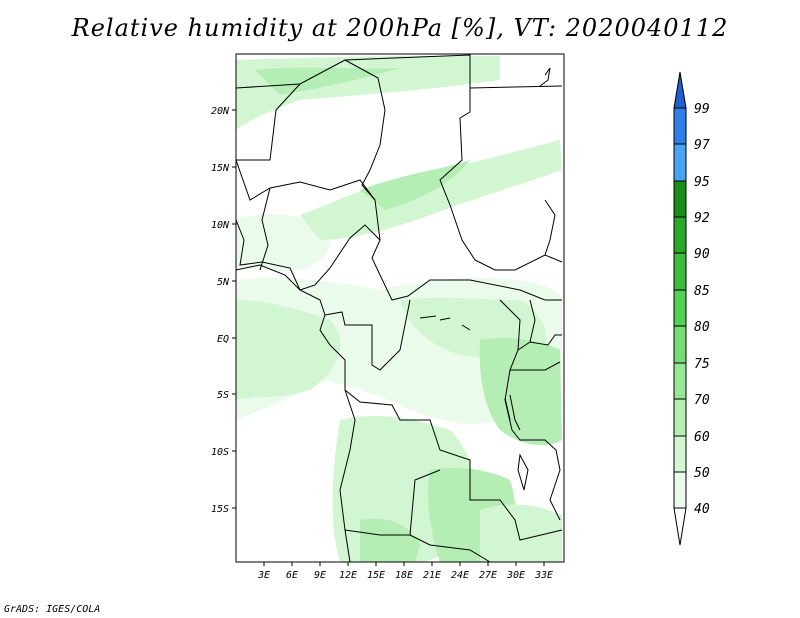  I want to click on lon-tick-label: 6E, so click(292, 575).